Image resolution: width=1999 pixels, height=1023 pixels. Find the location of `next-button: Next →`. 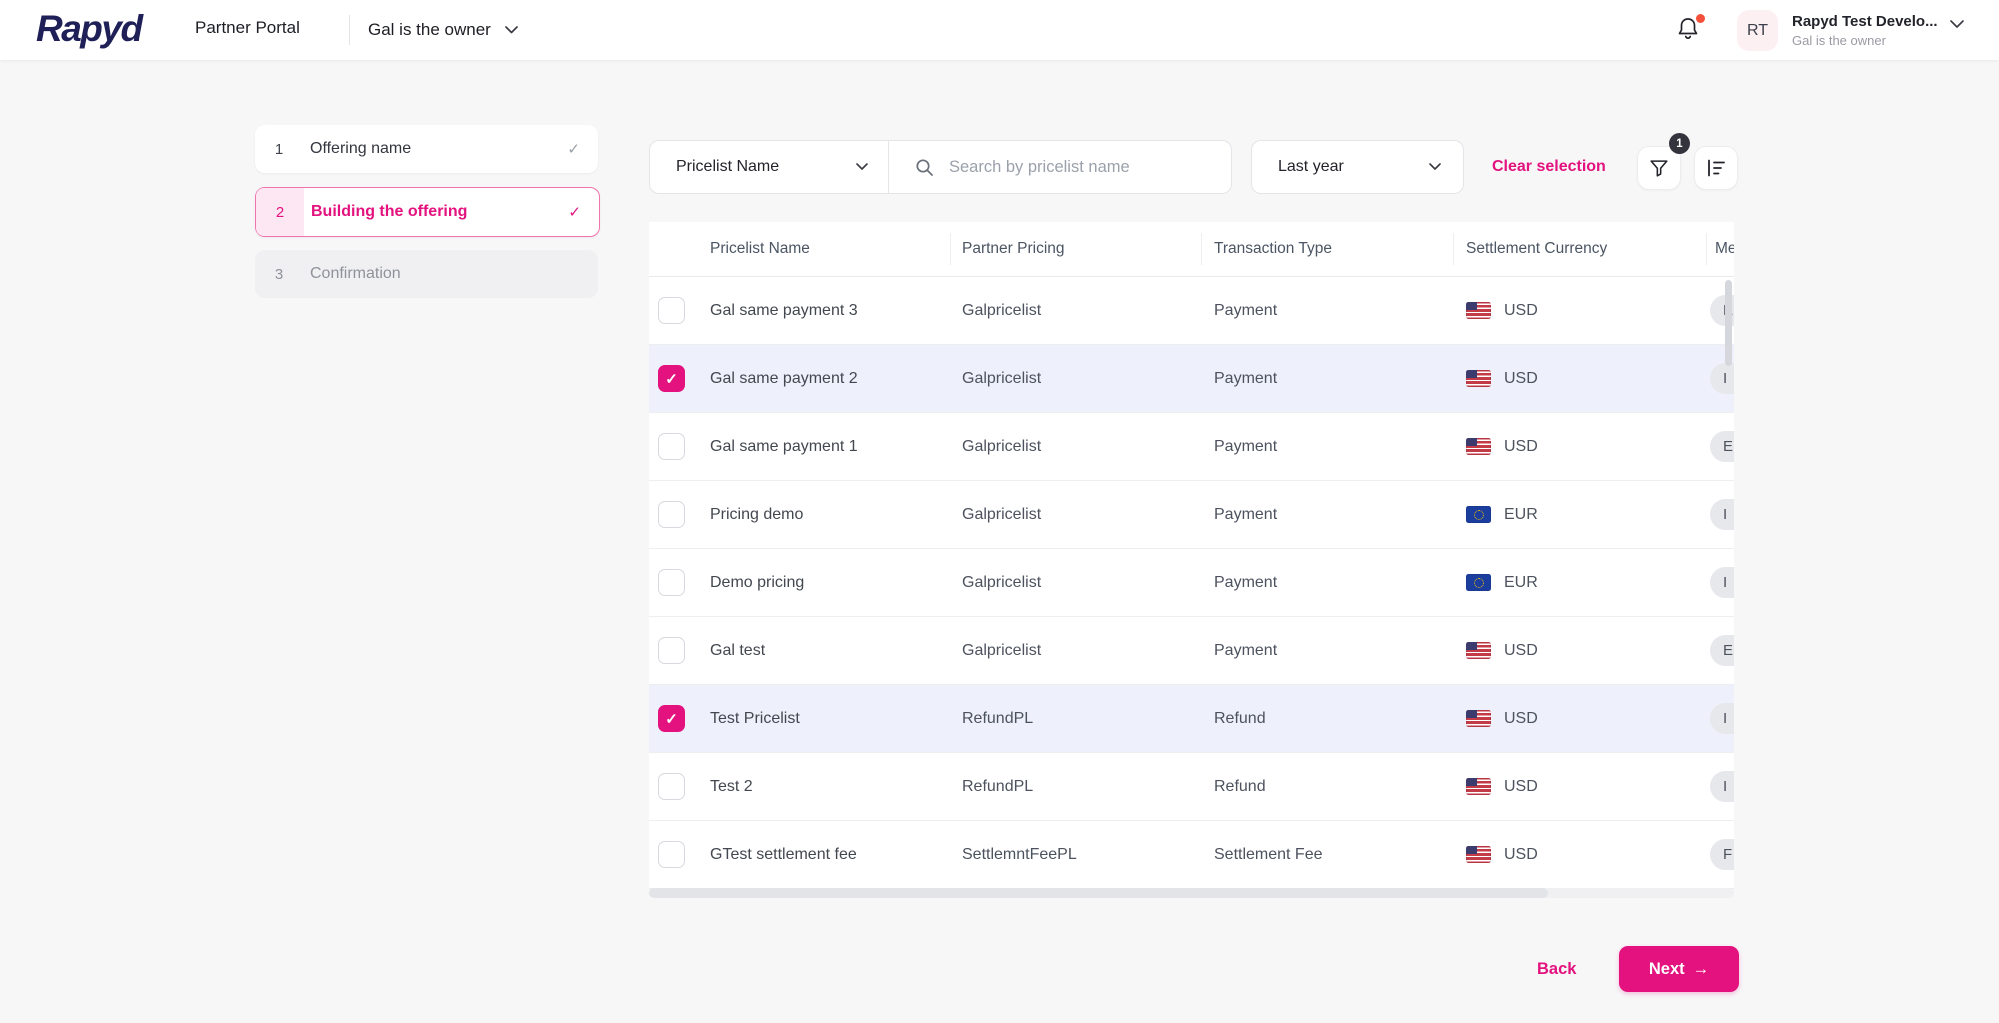

next-button: Next → is located at coordinates (1679, 969).